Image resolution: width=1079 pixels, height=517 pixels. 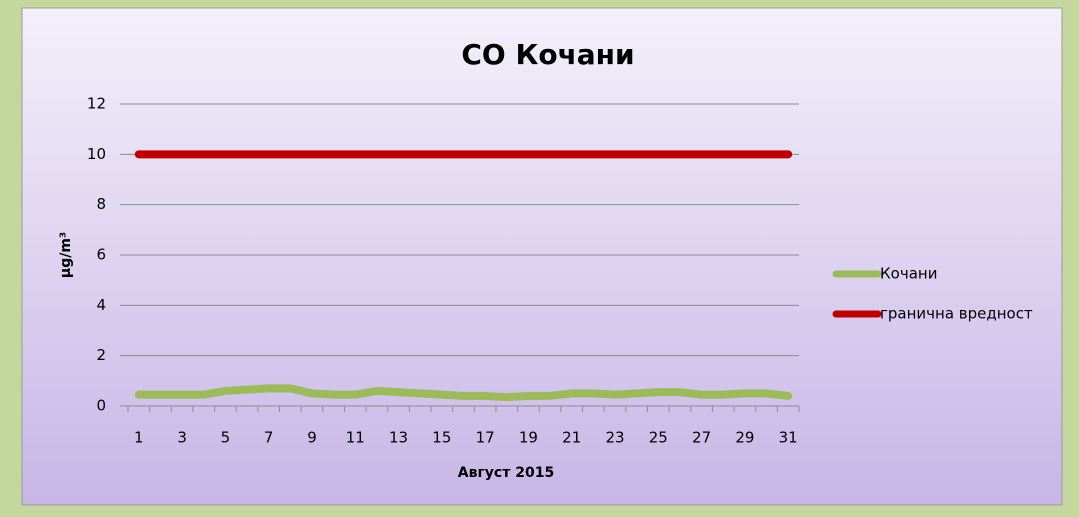 I want to click on chart-title: CO Кочани, so click(x=547, y=54).